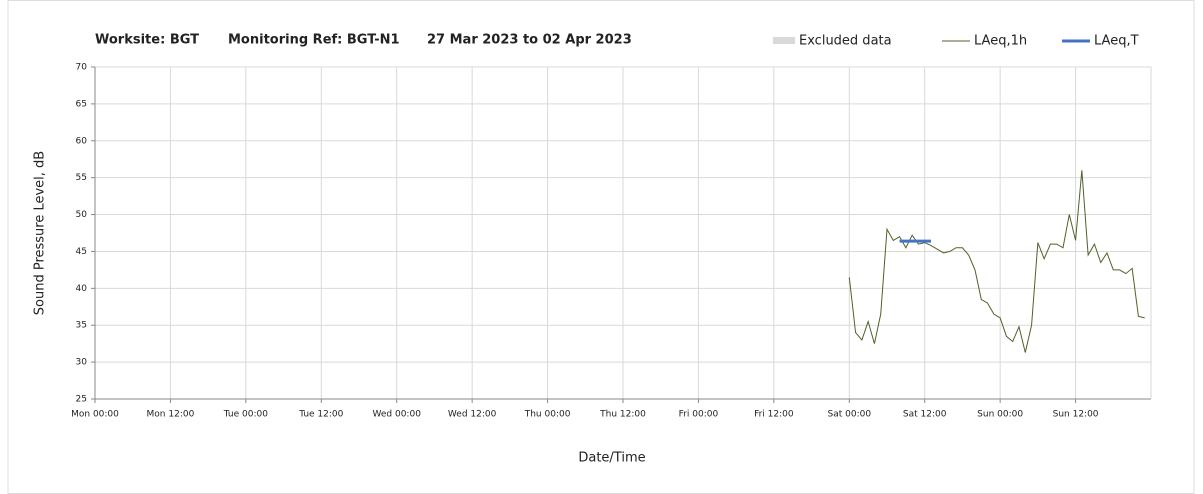  I want to click on x-tick-label: Sun 12:00, so click(1076, 415).